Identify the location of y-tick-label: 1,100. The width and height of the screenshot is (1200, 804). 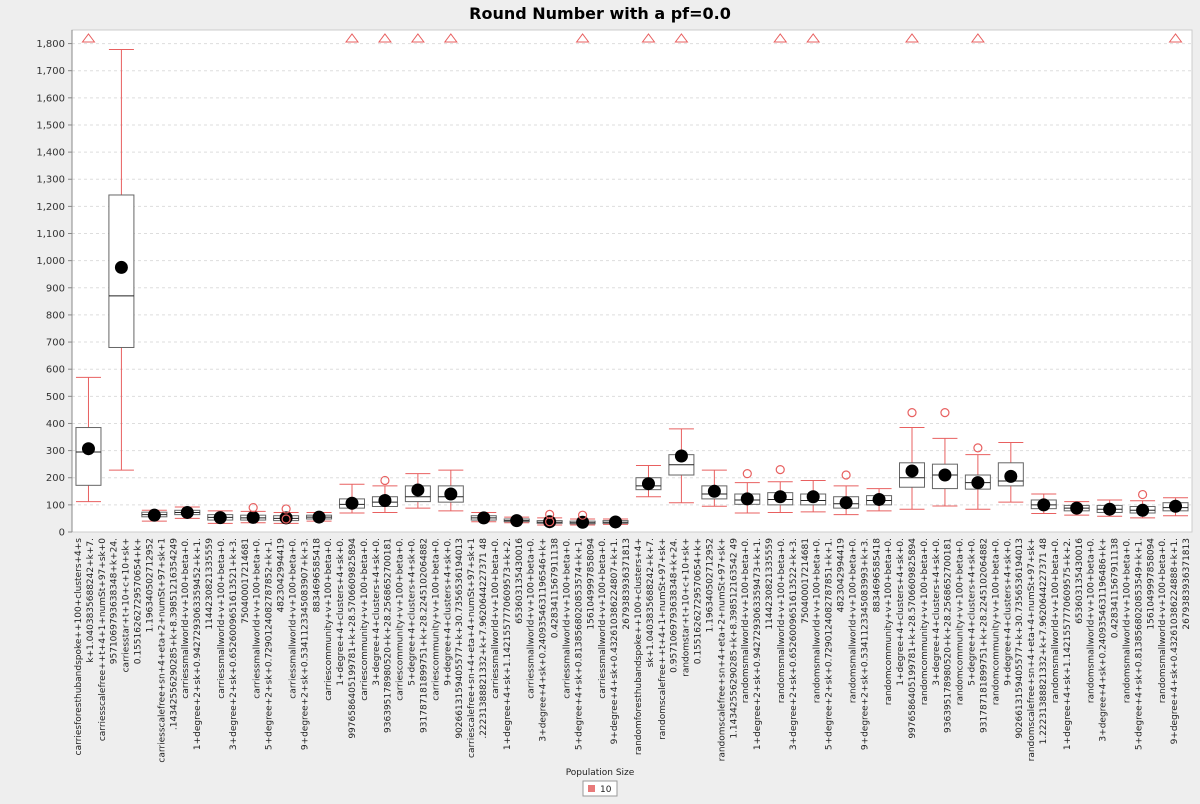
(50, 234).